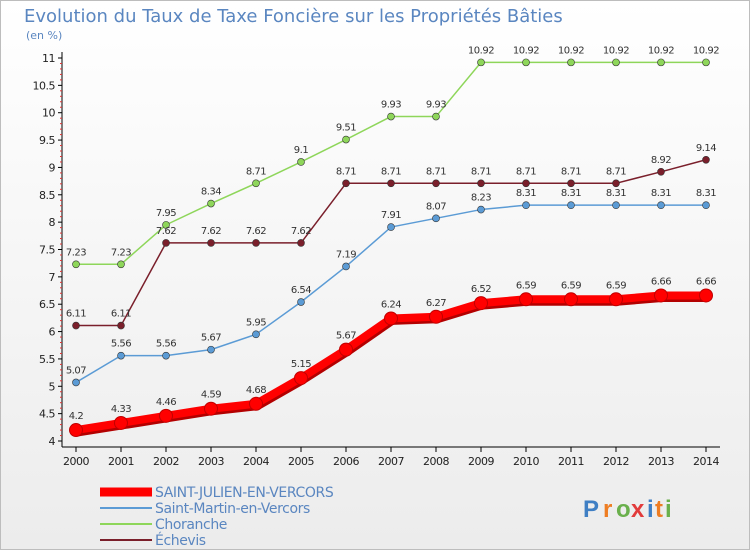 Image resolution: width=750 pixels, height=550 pixels. What do you see at coordinates (526, 461) in the screenshot?
I see `x-tick-label: 2010` at bounding box center [526, 461].